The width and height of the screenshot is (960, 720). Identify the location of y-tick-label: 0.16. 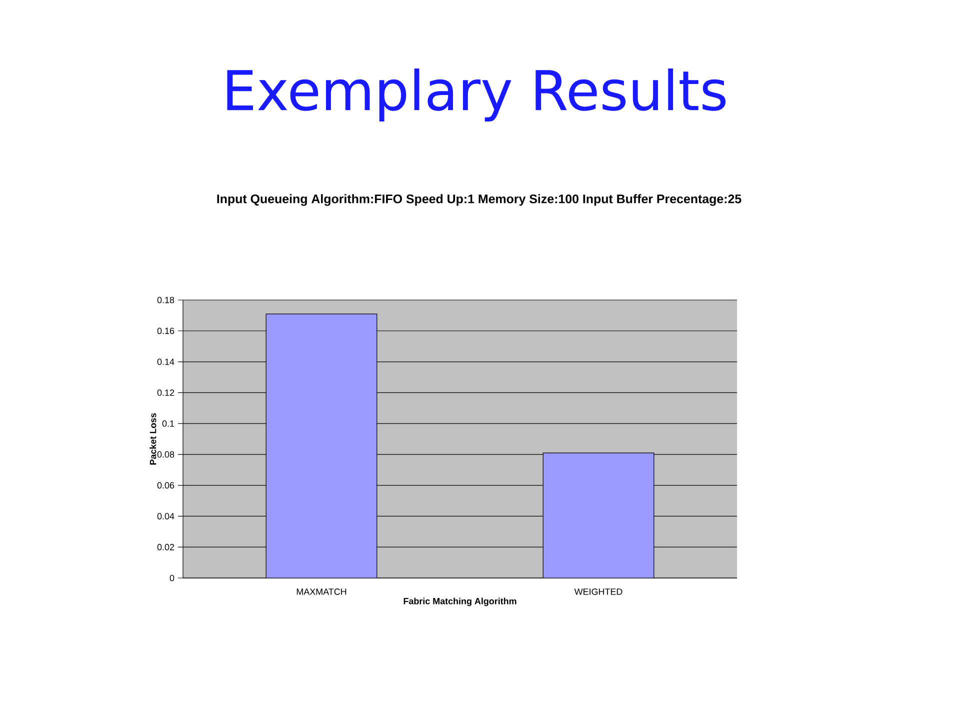
(165, 331).